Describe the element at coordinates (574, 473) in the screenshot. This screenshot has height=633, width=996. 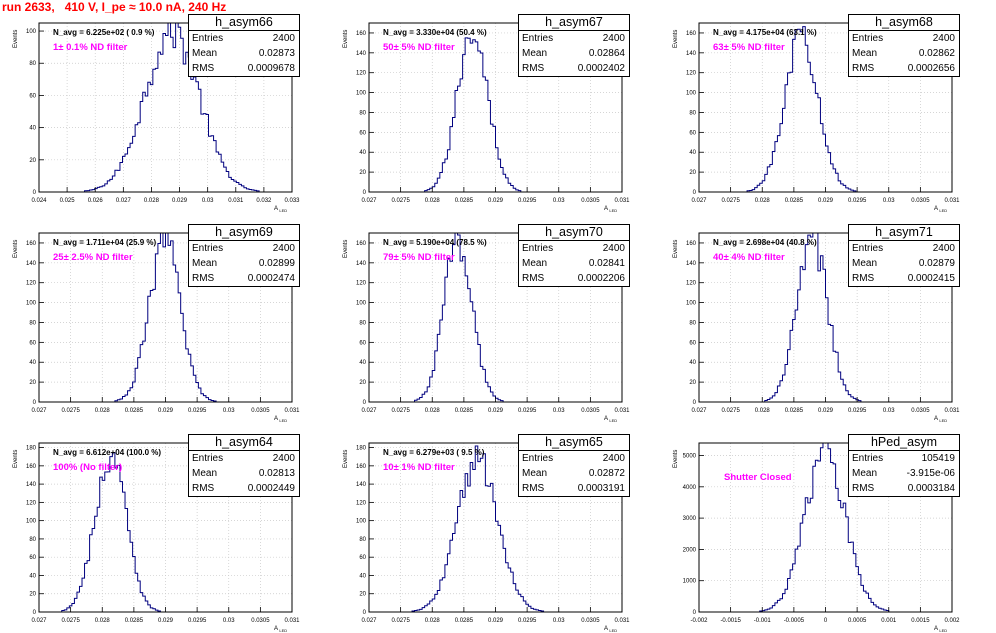
I see `stats-row-mean: Mean 0.02872` at that location.